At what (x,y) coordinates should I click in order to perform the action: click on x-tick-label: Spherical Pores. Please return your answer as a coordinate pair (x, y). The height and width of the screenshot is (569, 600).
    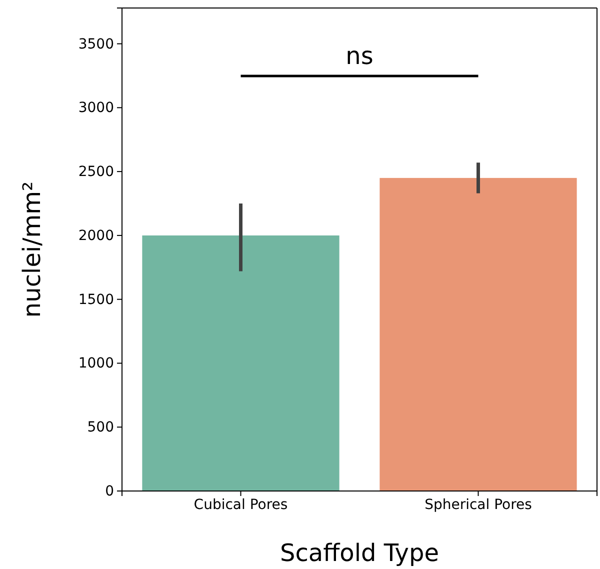
    Looking at the image, I should click on (478, 504).